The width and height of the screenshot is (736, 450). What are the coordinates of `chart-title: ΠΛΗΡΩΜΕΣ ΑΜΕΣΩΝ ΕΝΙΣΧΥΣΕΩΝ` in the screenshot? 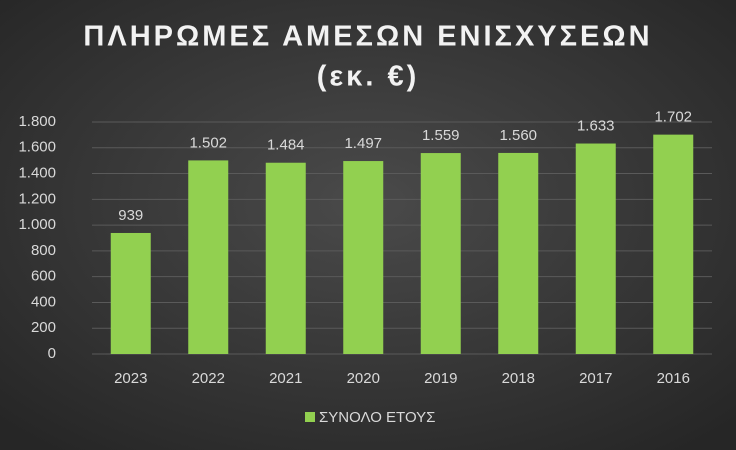 It's located at (367, 37).